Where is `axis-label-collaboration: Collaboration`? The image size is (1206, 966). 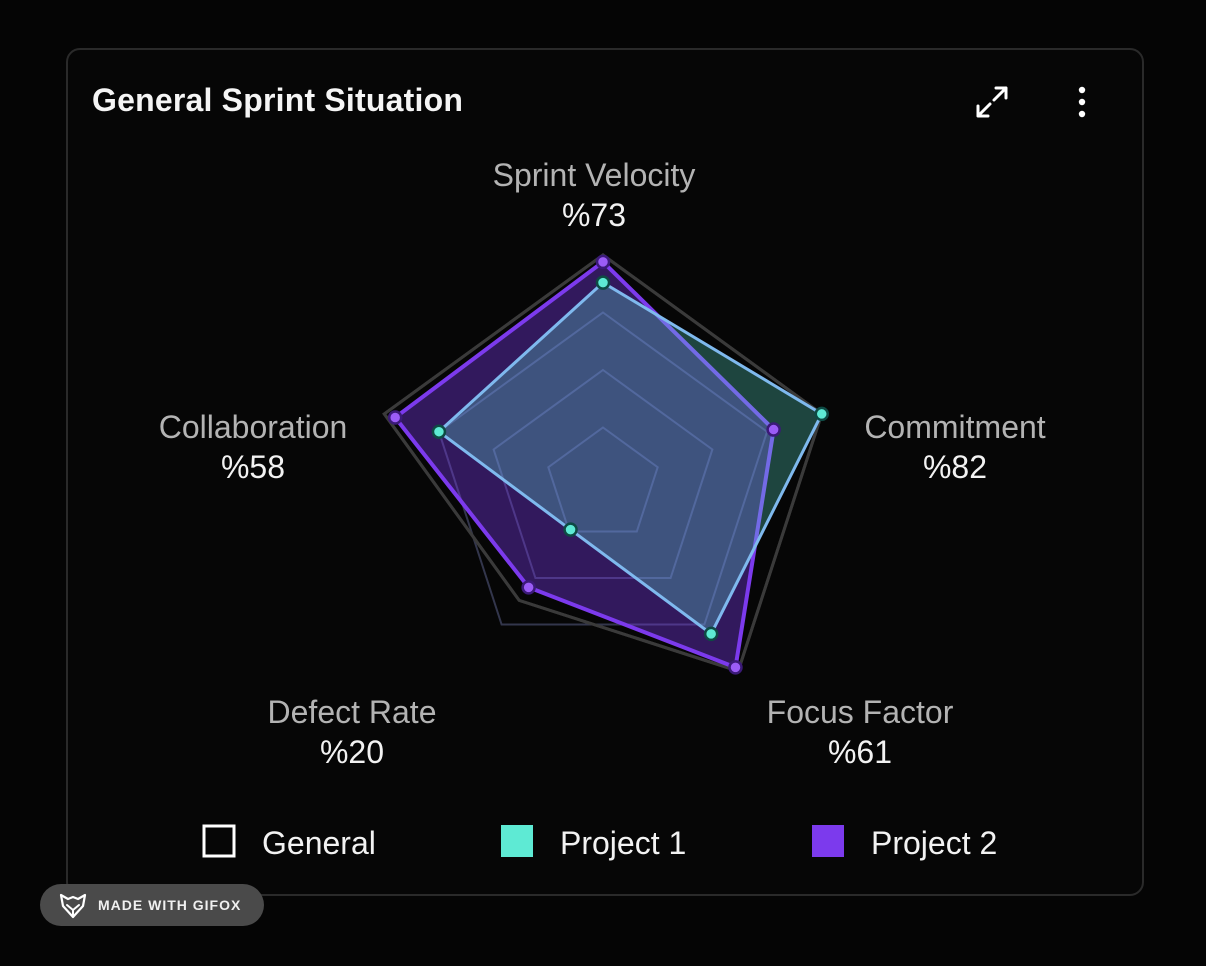 axis-label-collaboration: Collaboration is located at coordinates (253, 427).